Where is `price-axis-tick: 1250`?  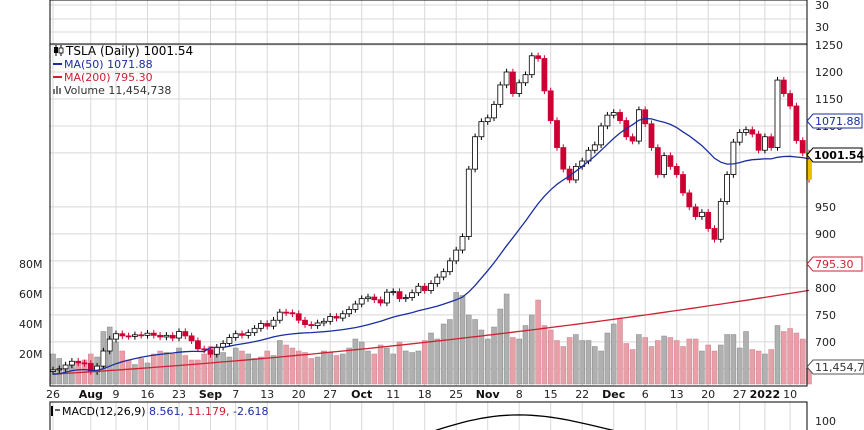 price-axis-tick: 1250 is located at coordinates (829, 45).